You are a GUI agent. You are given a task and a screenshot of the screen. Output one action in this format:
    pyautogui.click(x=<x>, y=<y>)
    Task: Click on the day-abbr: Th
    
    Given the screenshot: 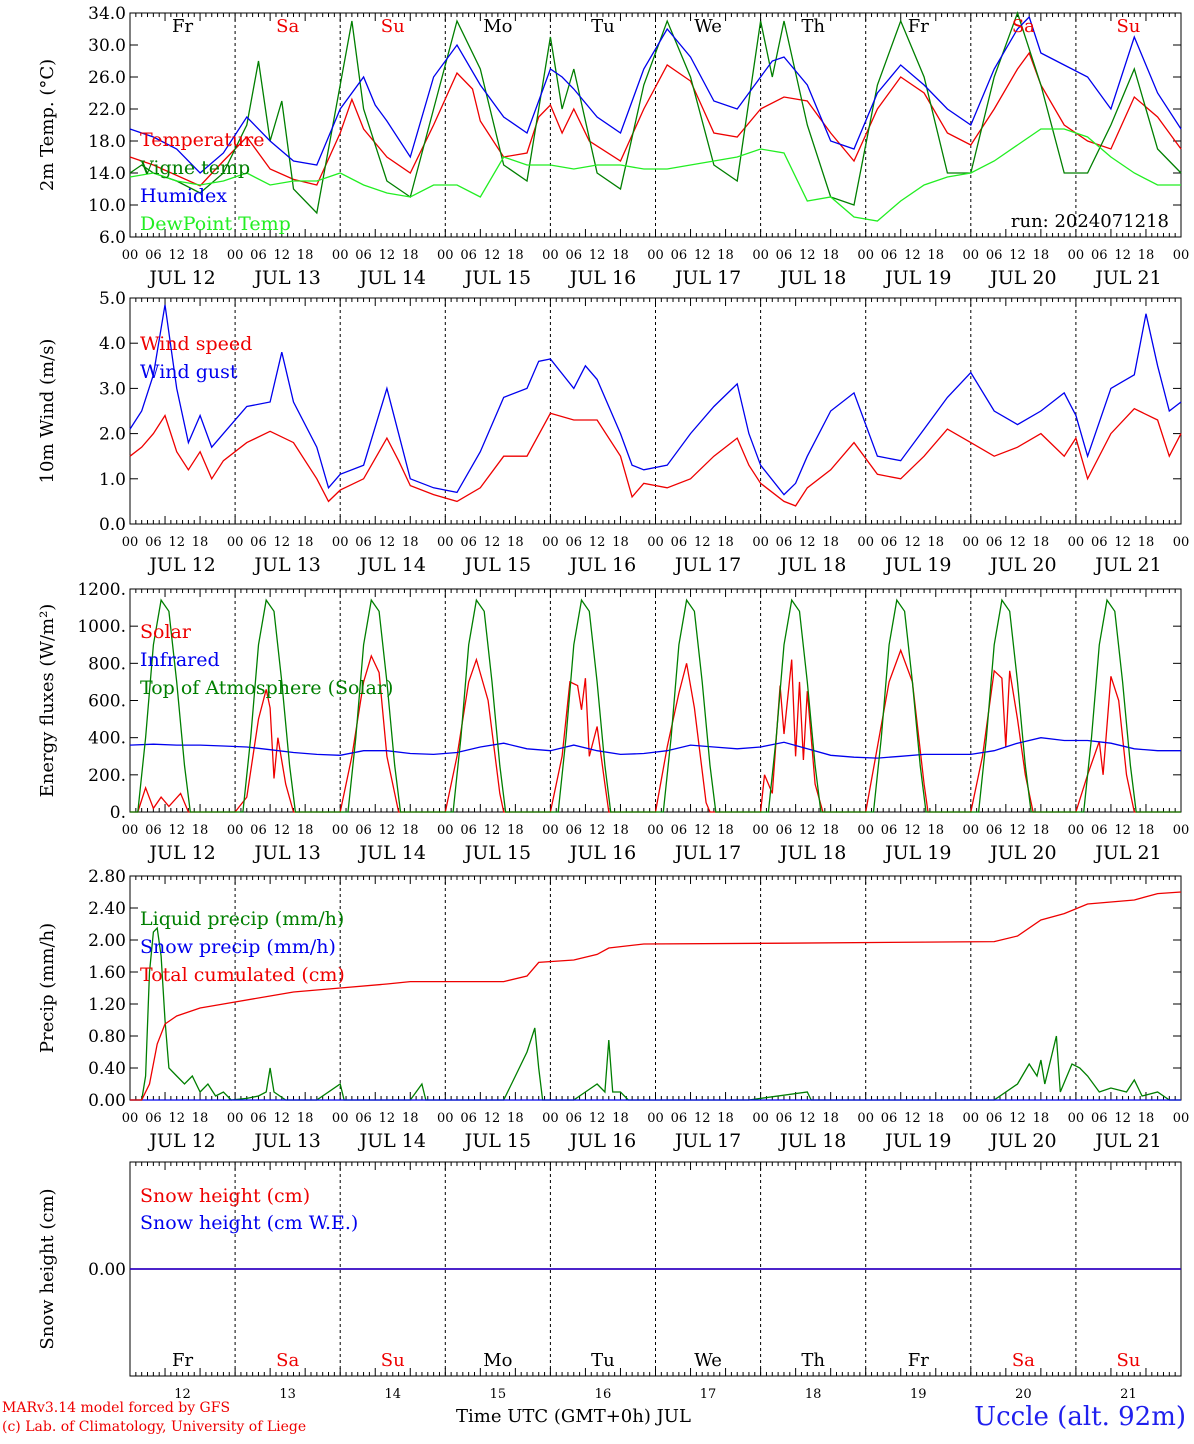 What is the action you would take?
    pyautogui.click(x=813, y=26)
    